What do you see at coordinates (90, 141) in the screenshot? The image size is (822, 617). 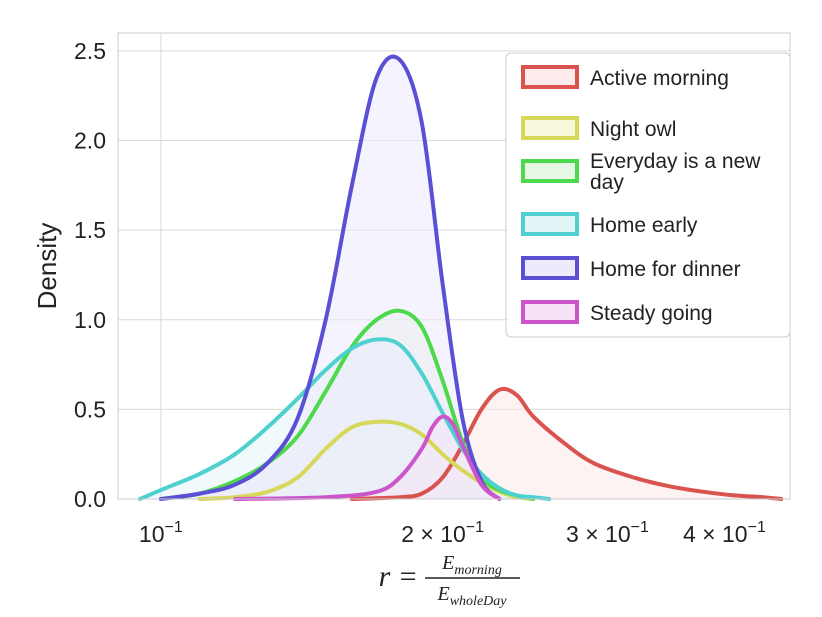 I see `y-tick-label: 2.0` at bounding box center [90, 141].